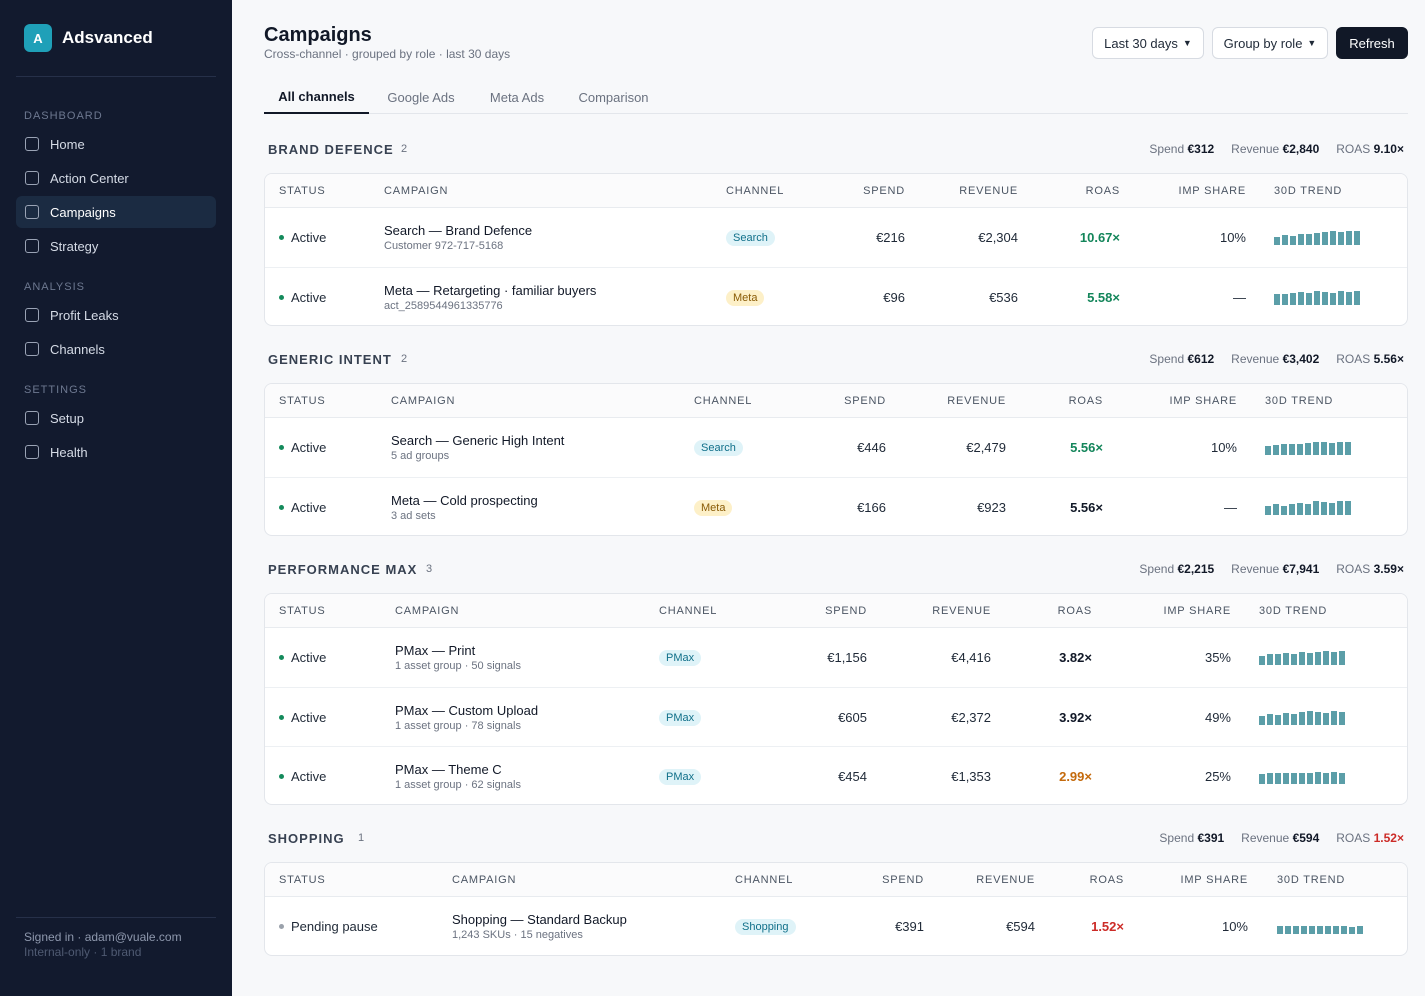 Image resolution: width=1425 pixels, height=996 pixels. What do you see at coordinates (67, 144) in the screenshot?
I see `sidebar-item-label: Home` at bounding box center [67, 144].